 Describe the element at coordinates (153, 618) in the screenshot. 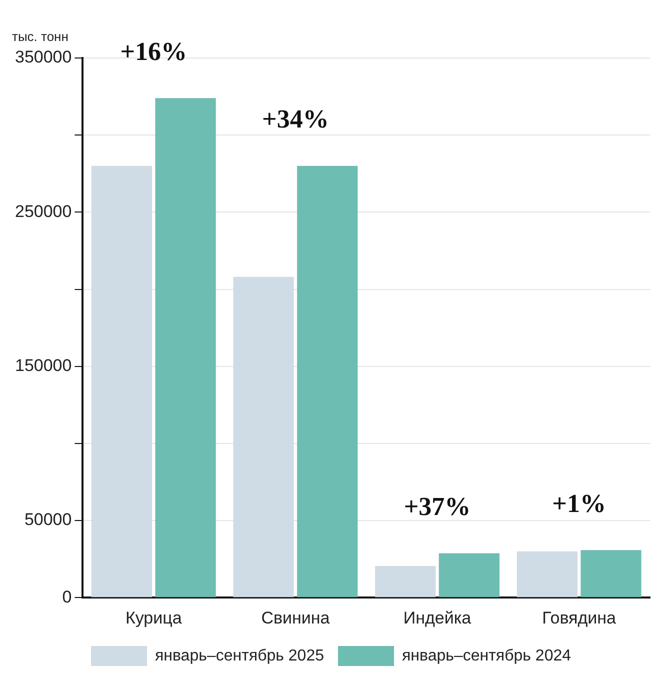

I see `x-tick-label: Курица` at that location.